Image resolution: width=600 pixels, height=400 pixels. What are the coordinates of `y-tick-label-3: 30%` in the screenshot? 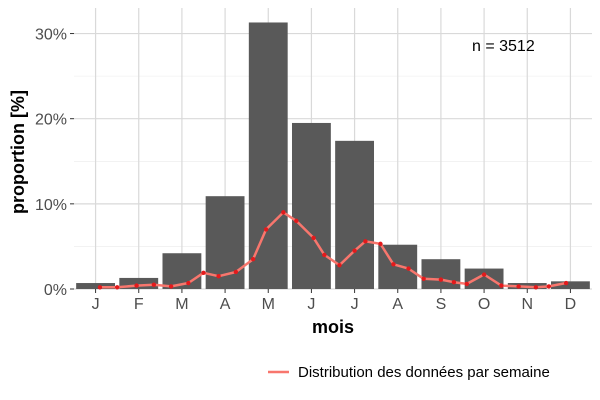 It's located at (51, 35).